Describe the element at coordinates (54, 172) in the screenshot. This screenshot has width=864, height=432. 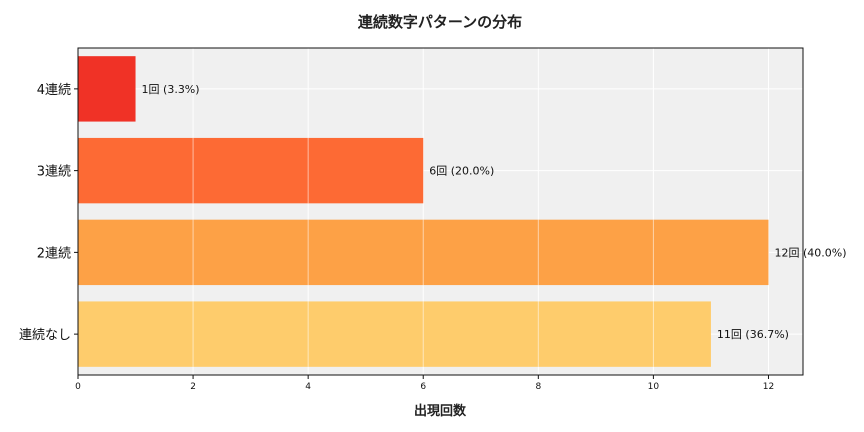
I see `y-tick-label: 3連続` at that location.